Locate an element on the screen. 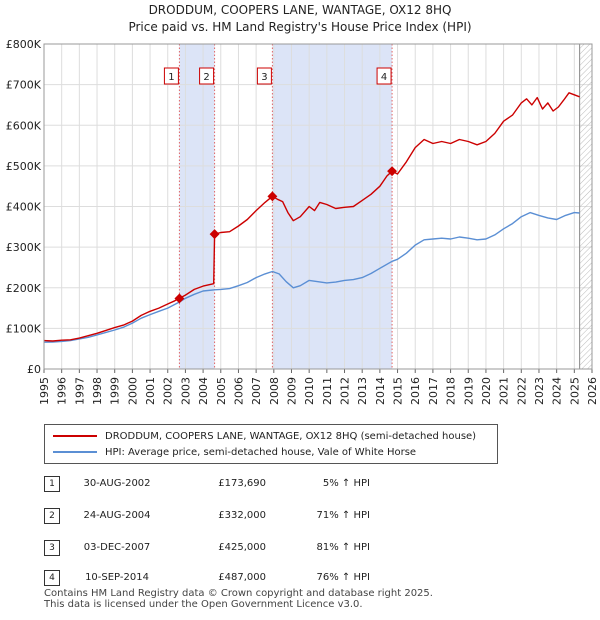 The width and height of the screenshot is (600, 620). transaction-date: 03-DEC-2007 is located at coordinates (117, 547).